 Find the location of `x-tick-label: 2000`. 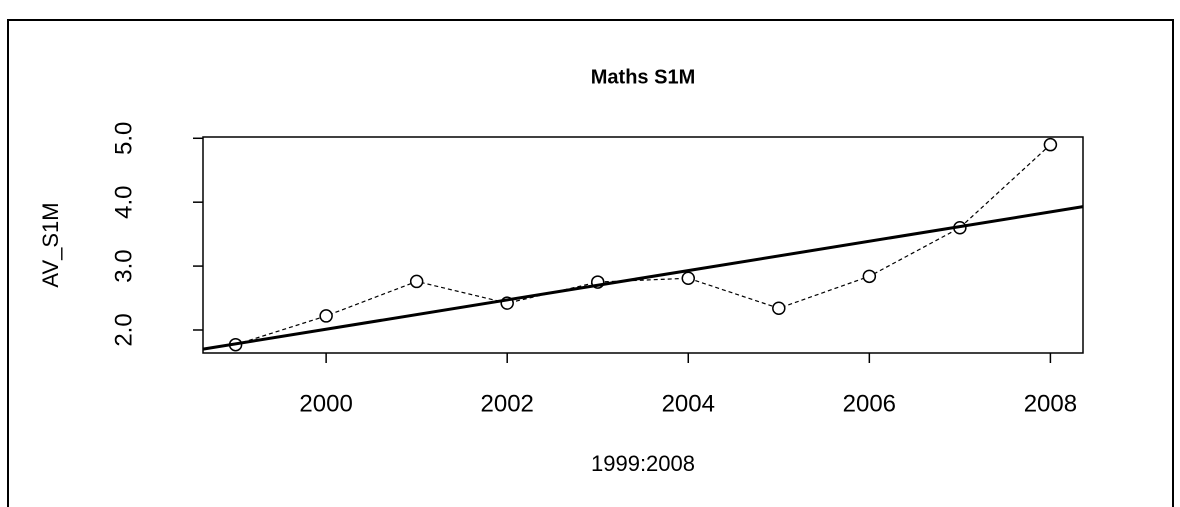

x-tick-label: 2000 is located at coordinates (325, 403).